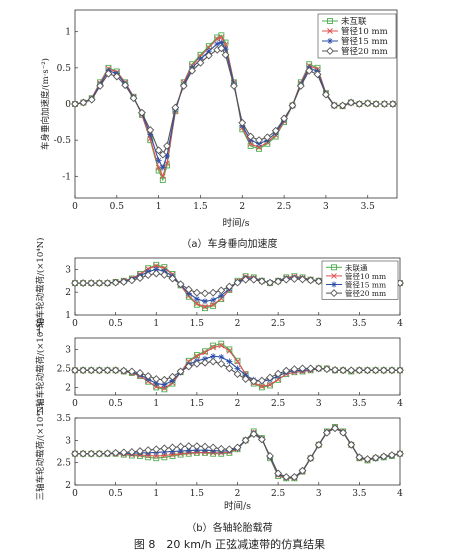 The width and height of the screenshot is (459, 557). Describe the element at coordinates (365, 276) in the screenshot. I see `legend-label: 管径10 mm` at that location.